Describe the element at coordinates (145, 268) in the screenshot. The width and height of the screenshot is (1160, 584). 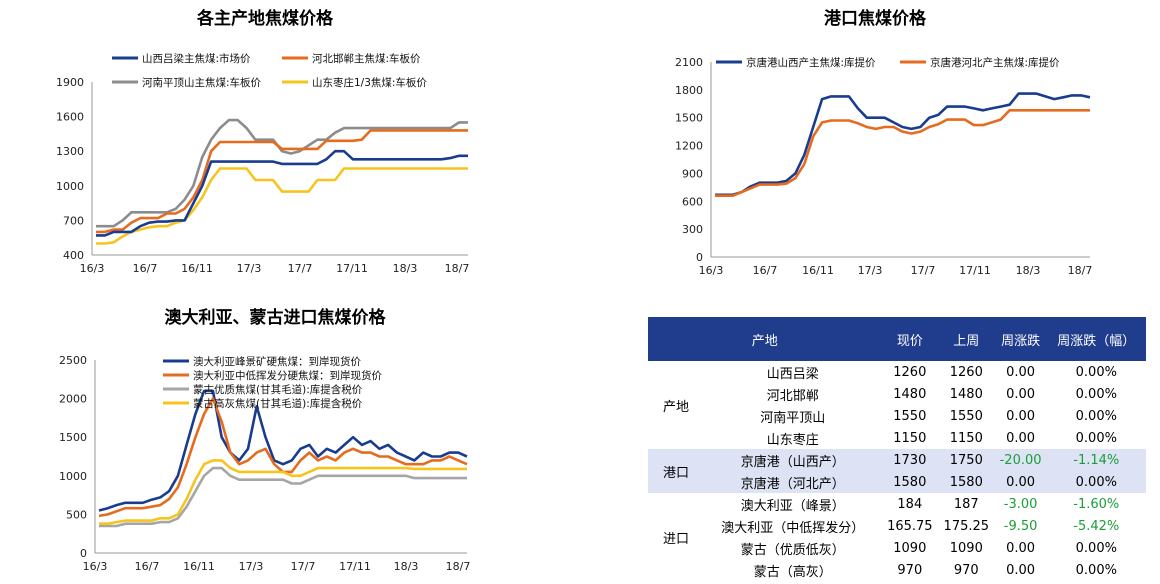
I see `chart1-x-tick: 16/7` at that location.